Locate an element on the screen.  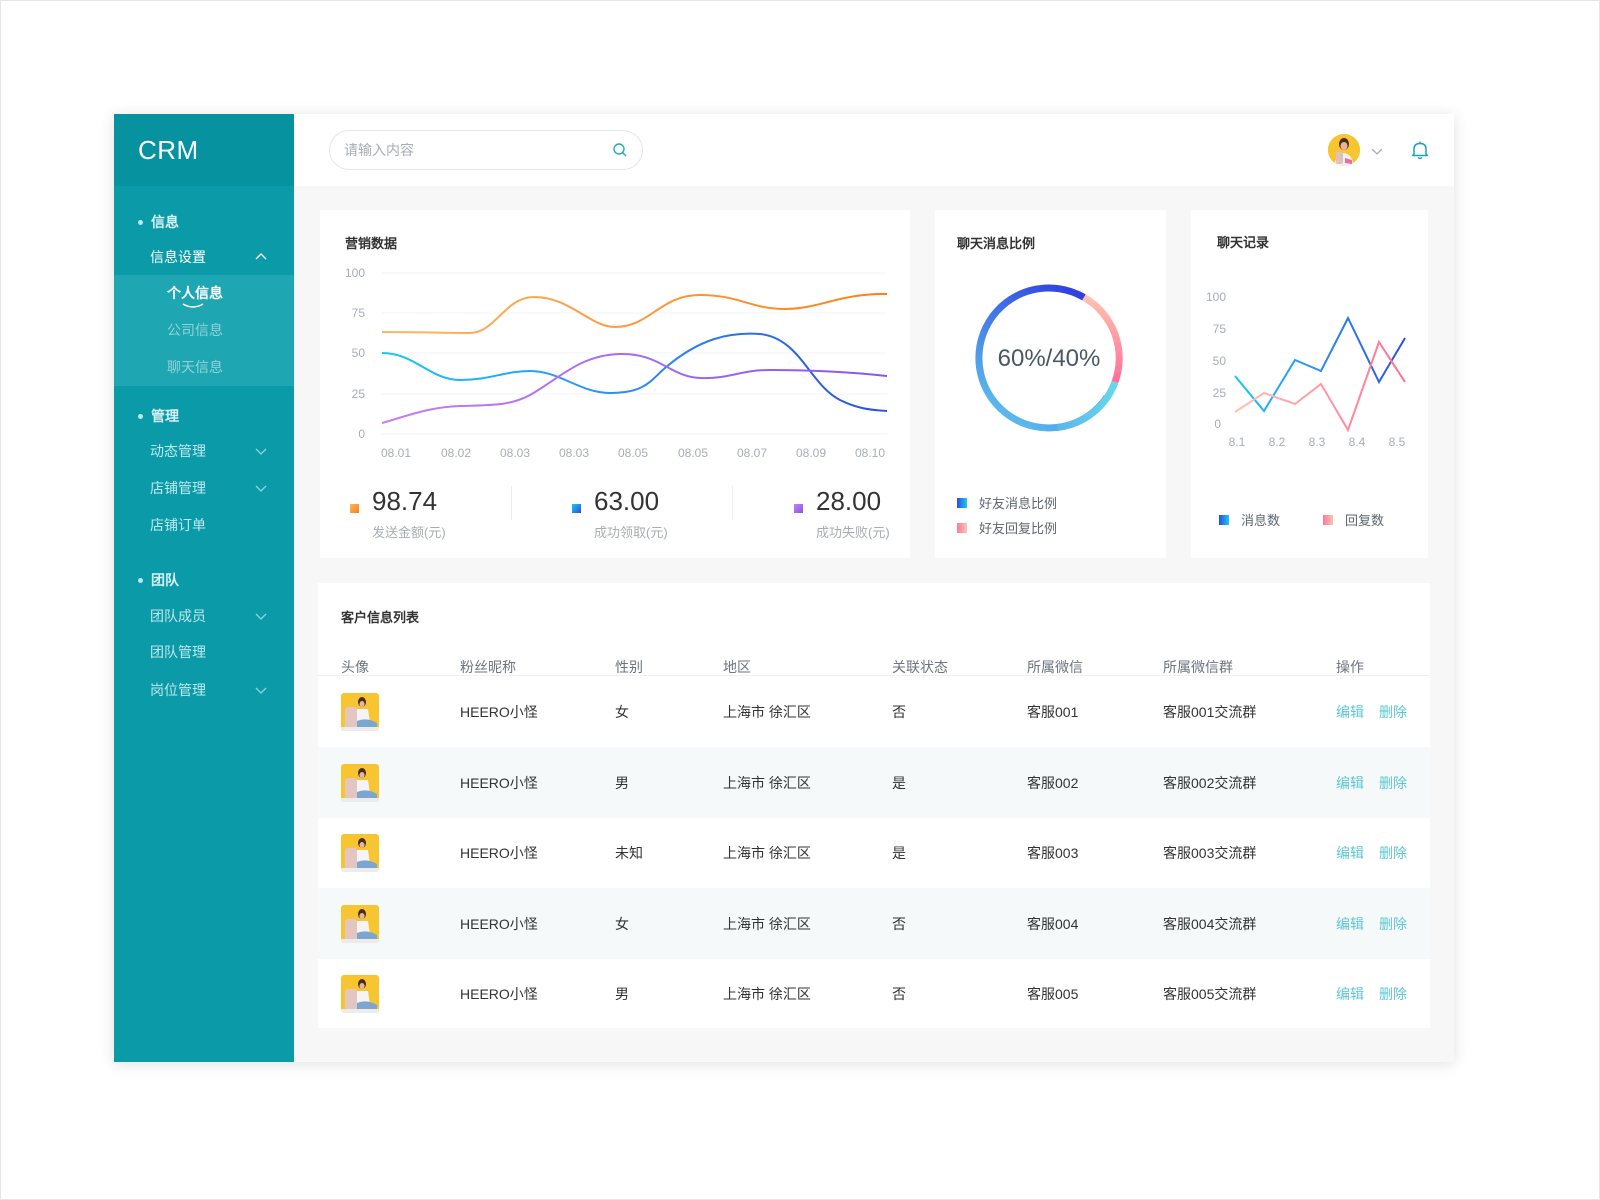
sidebar-item-dynamic-manage: 动态管理 is located at coordinates (204, 451).